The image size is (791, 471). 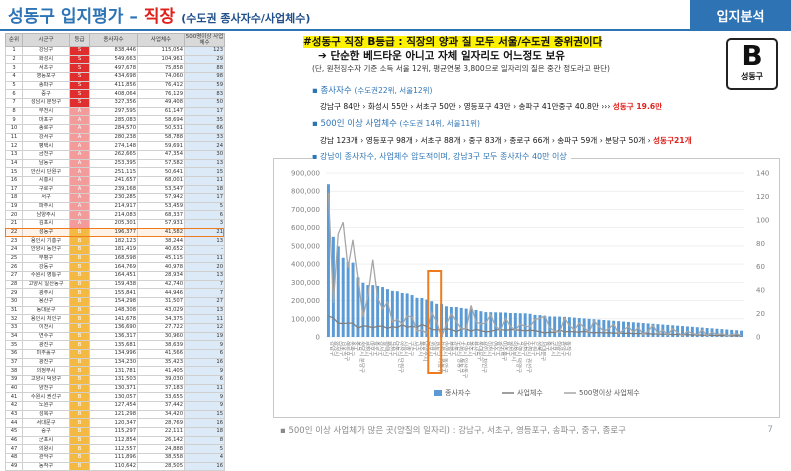 What do you see at coordinates (469, 348) in the screenshot?
I see `x-tick-label: 광주시` at bounding box center [469, 348].